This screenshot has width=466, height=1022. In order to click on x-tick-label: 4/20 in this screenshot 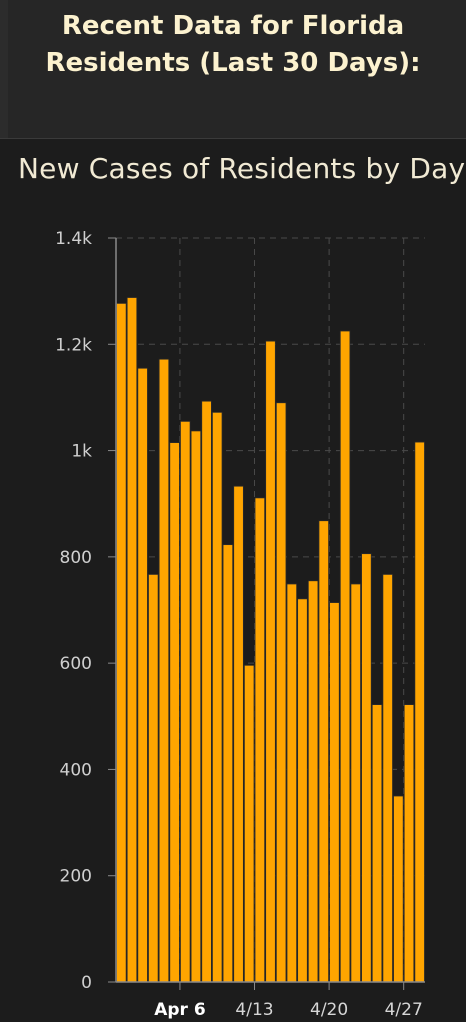, I will do `click(329, 1010)`.